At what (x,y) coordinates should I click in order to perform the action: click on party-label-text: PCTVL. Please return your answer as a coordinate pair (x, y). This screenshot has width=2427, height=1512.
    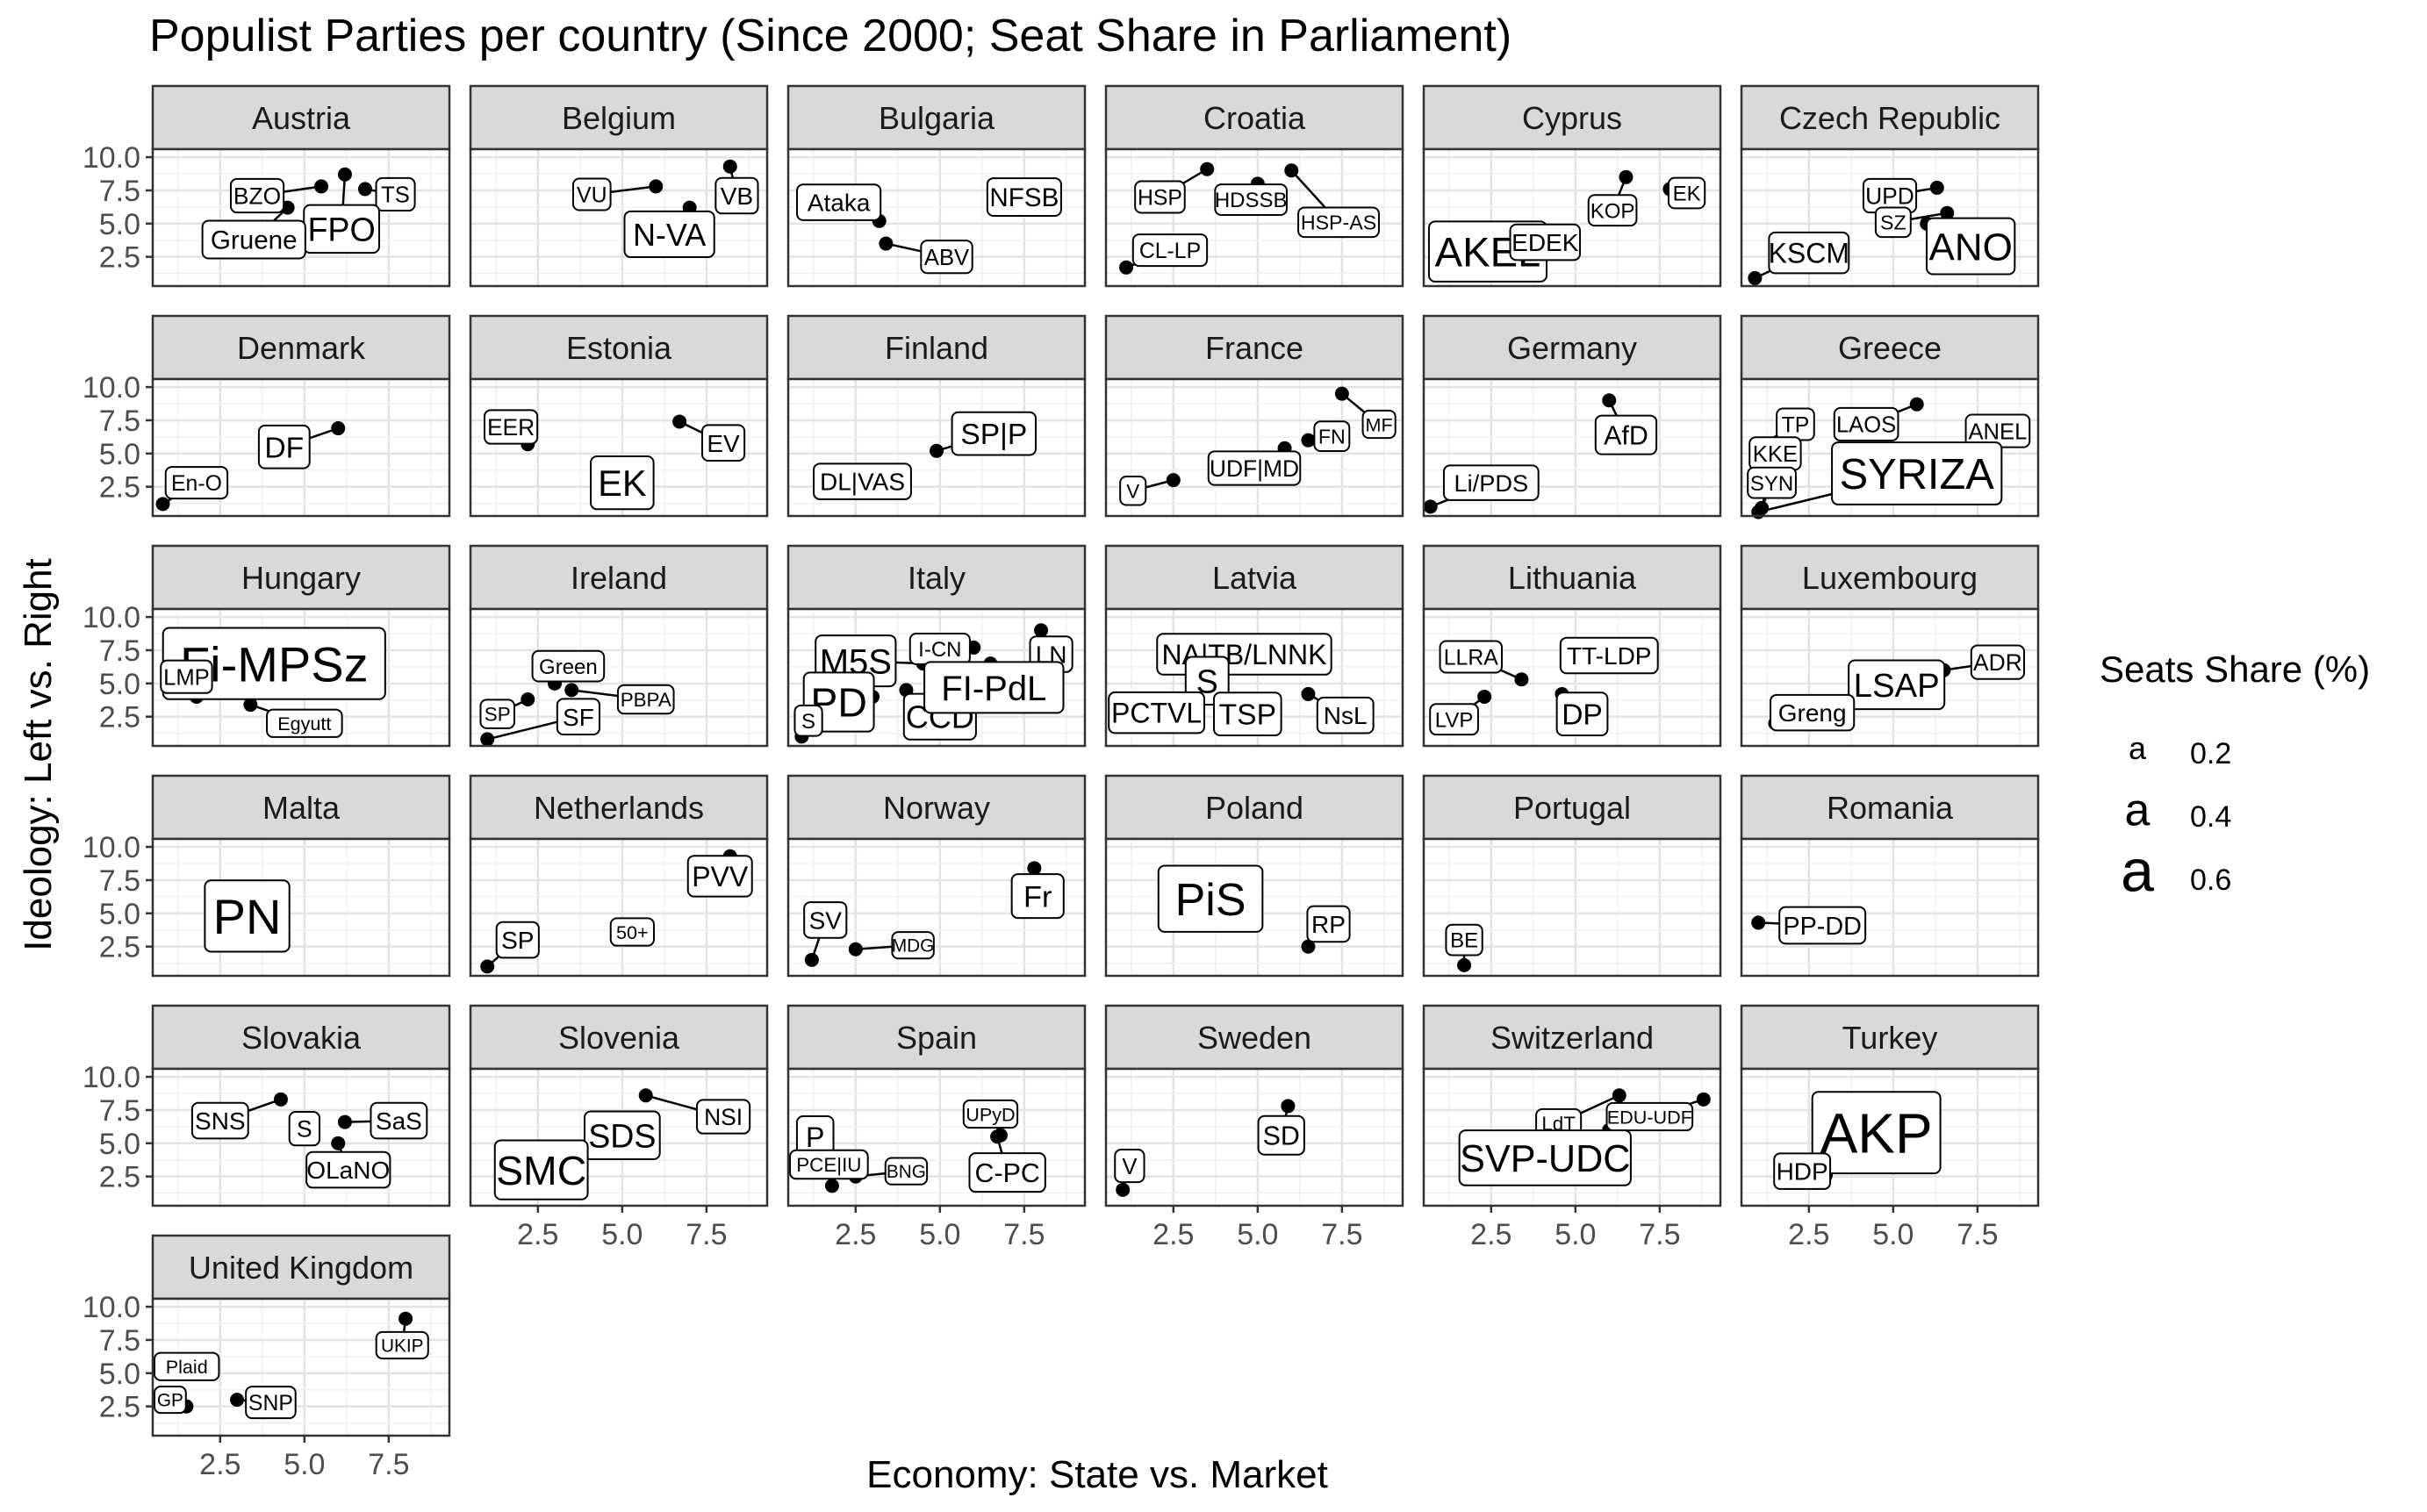
    Looking at the image, I should click on (1156, 713).